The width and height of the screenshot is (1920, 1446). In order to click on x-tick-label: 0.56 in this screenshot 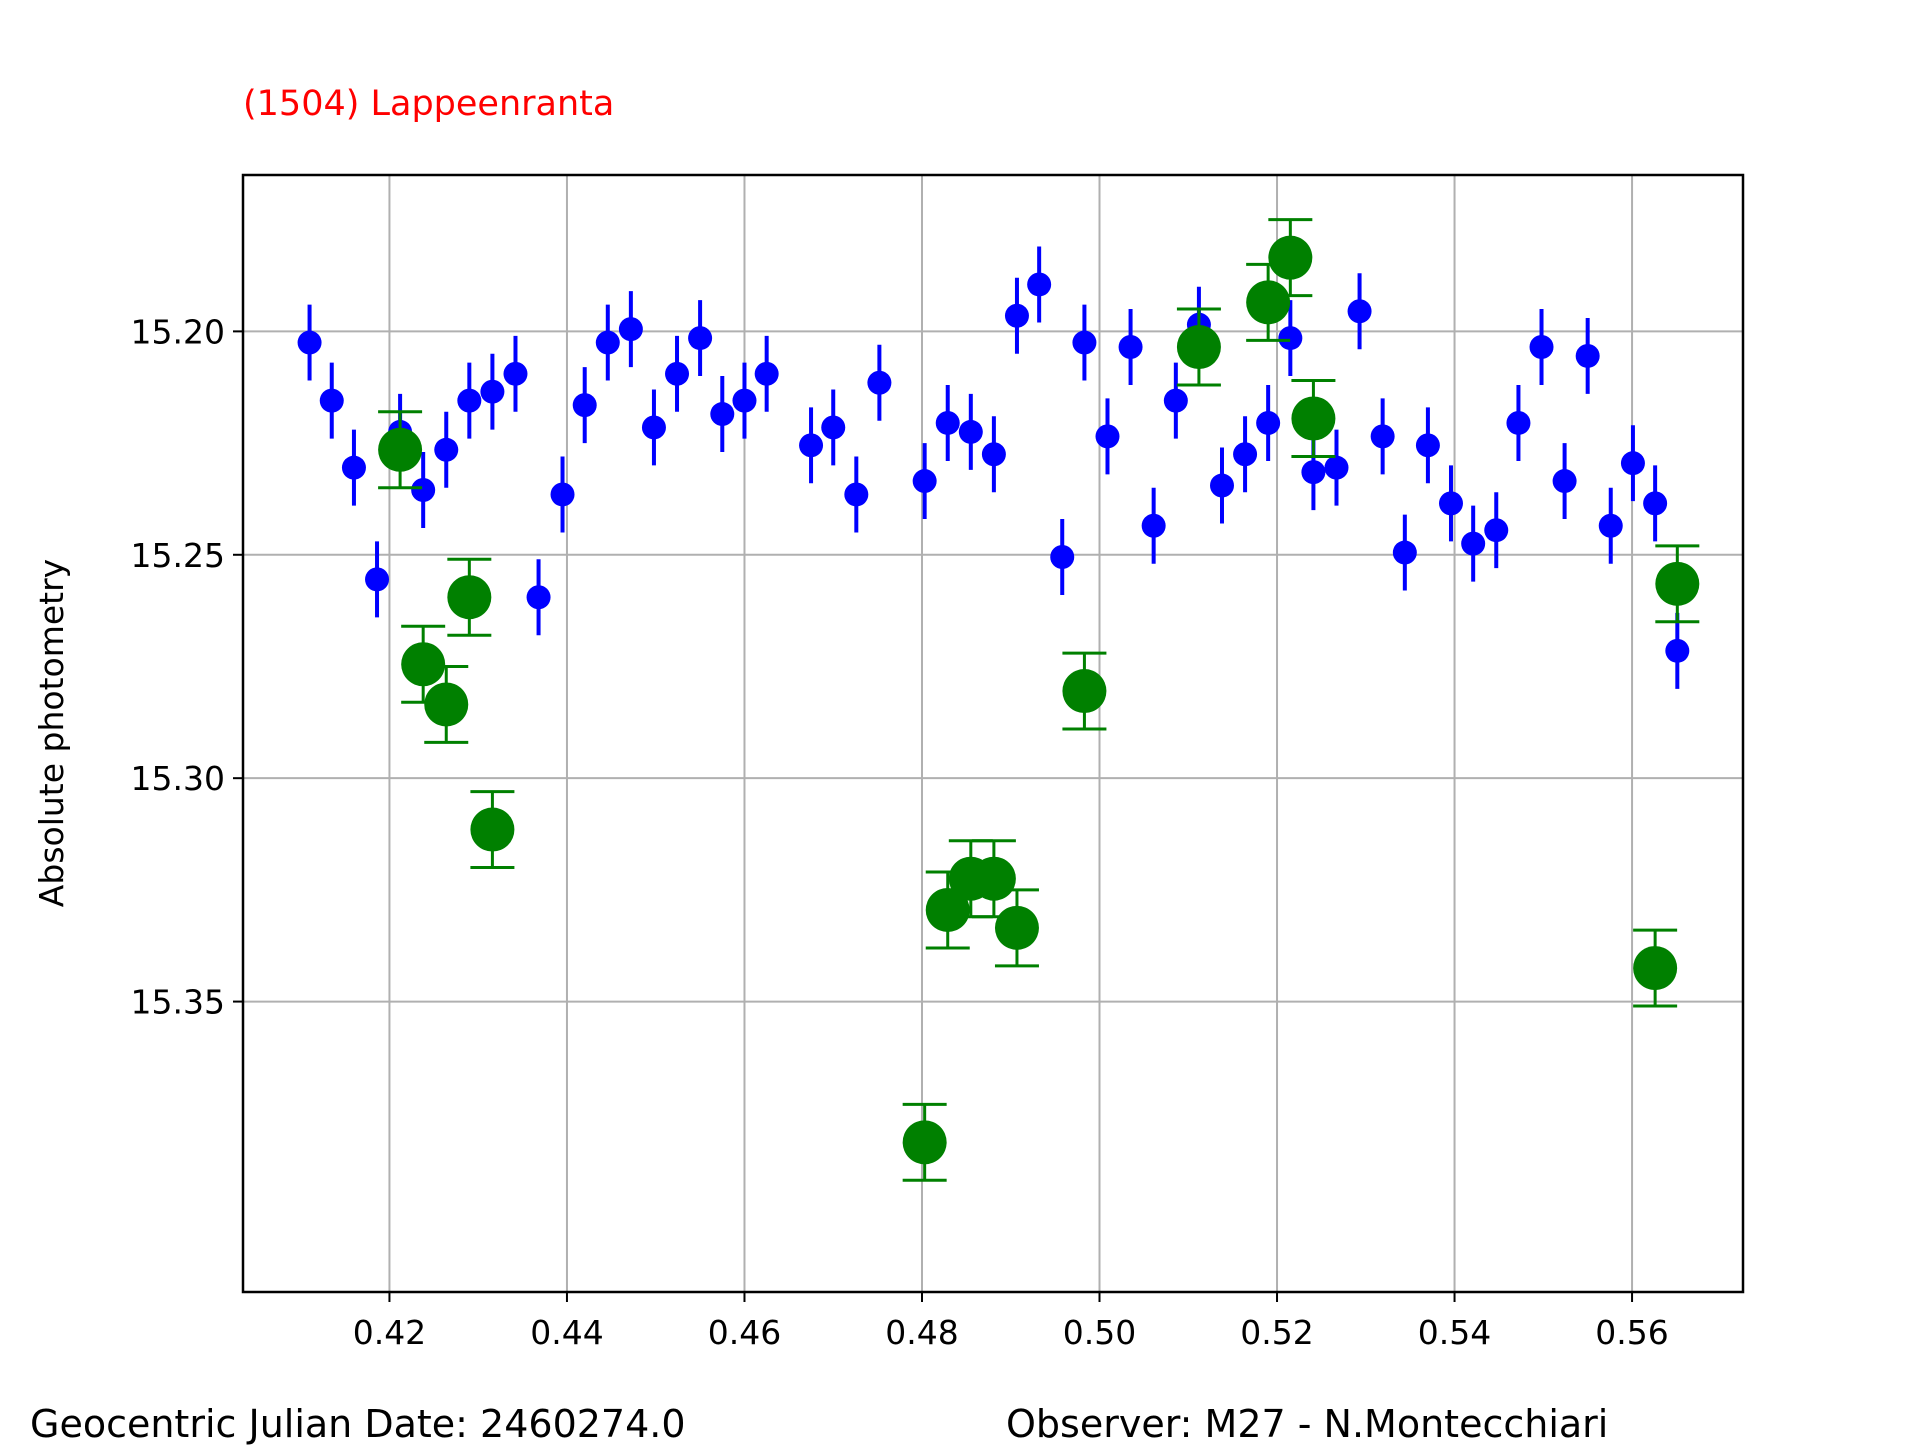, I will do `click(1631, 1332)`.